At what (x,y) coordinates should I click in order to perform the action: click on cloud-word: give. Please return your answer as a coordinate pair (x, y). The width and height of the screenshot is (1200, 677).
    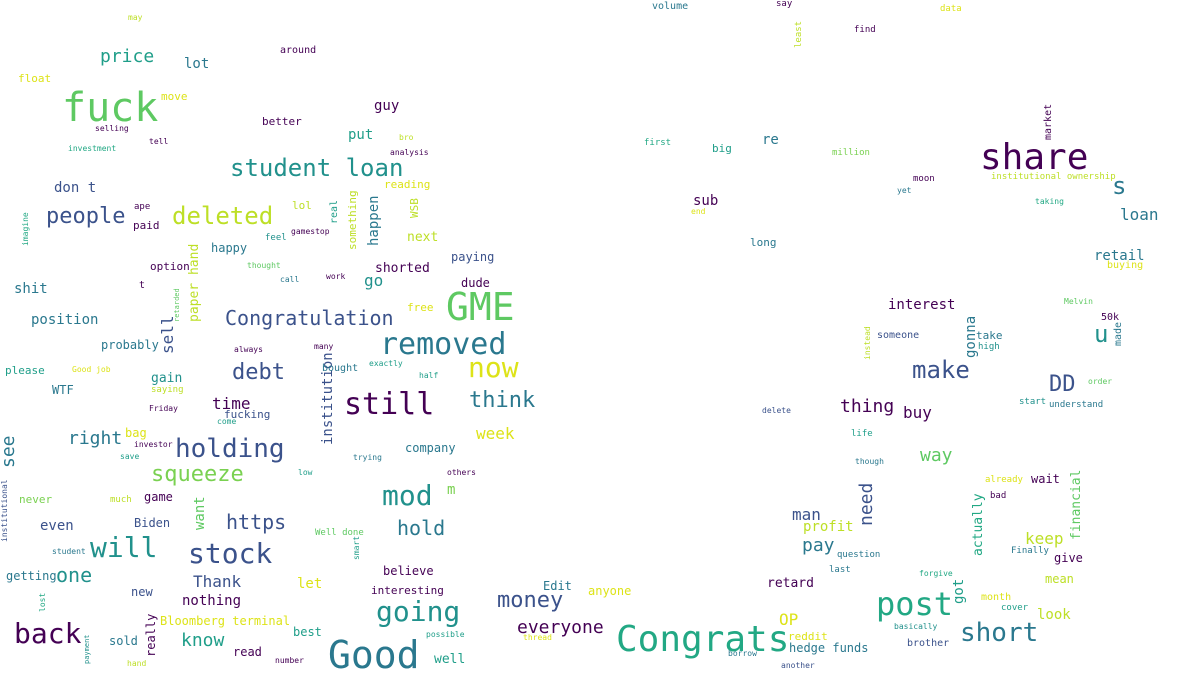
    Looking at the image, I should click on (1068, 558).